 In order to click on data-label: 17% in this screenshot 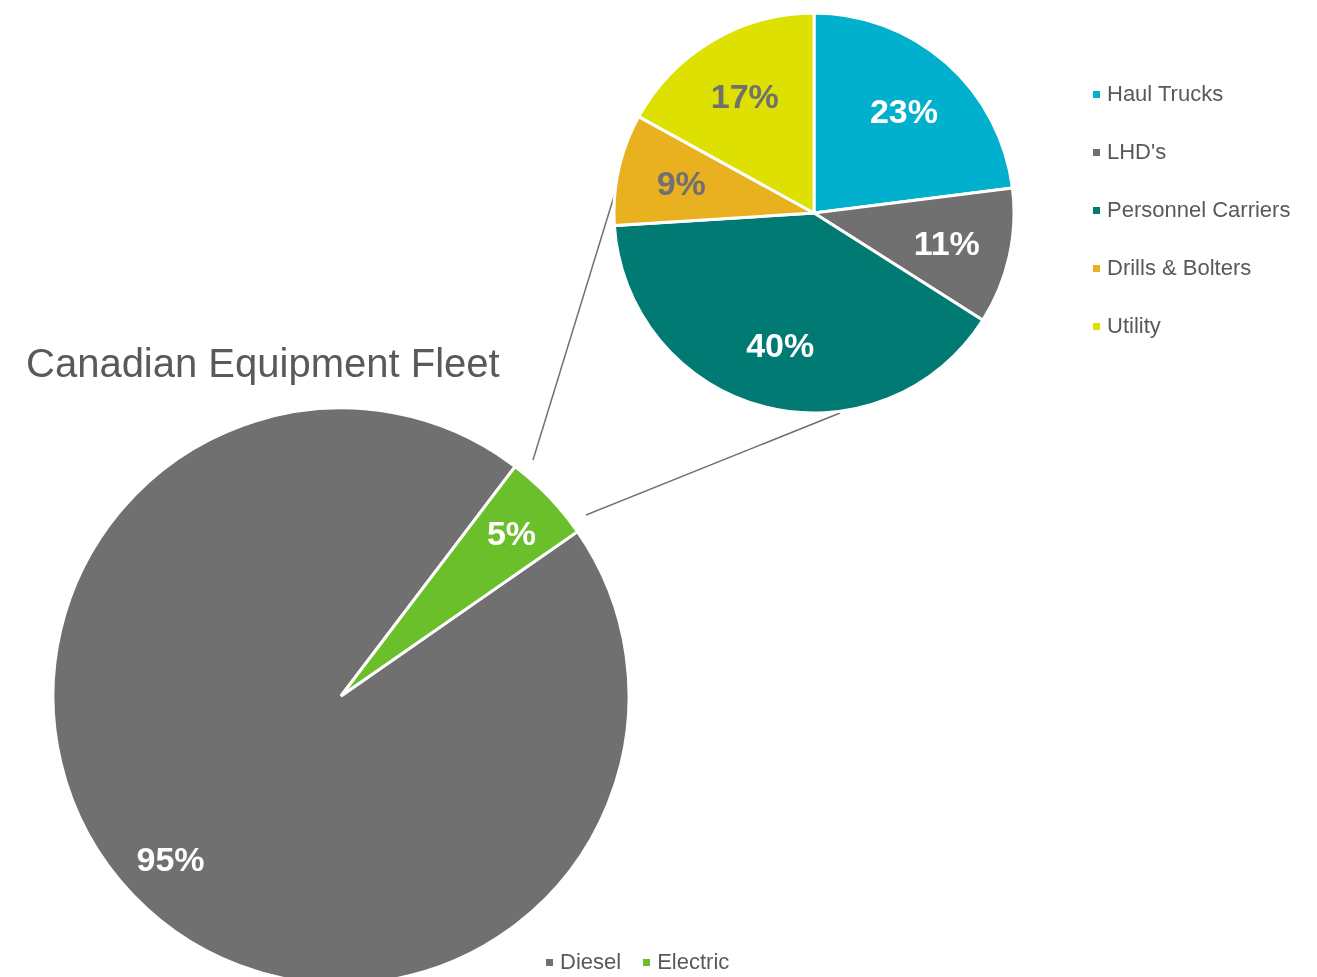, I will do `click(744, 95)`.